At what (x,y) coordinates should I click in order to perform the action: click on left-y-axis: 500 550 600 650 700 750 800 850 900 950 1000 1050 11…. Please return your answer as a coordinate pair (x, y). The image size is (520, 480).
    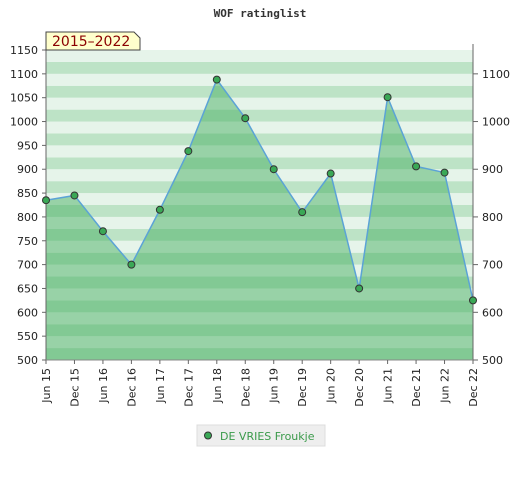
    Looking at the image, I should click on (28, 205).